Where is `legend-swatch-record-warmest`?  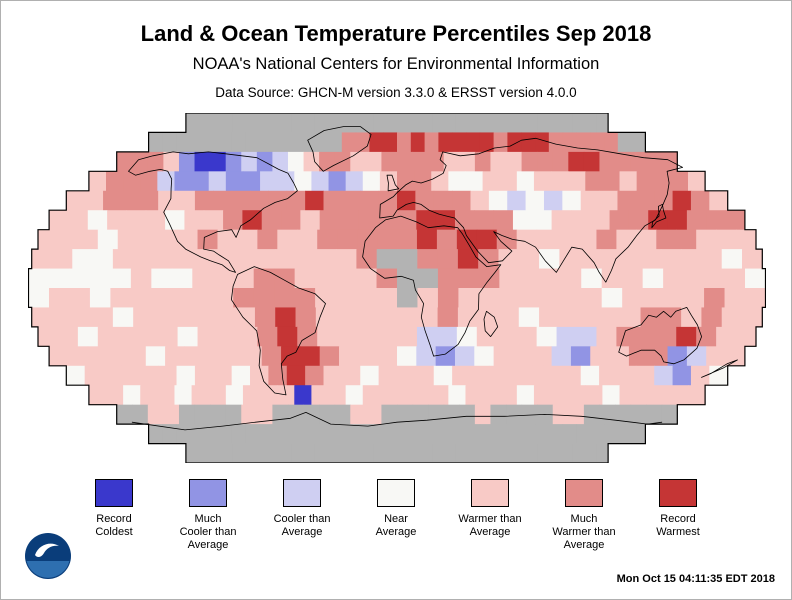 legend-swatch-record-warmest is located at coordinates (678, 493).